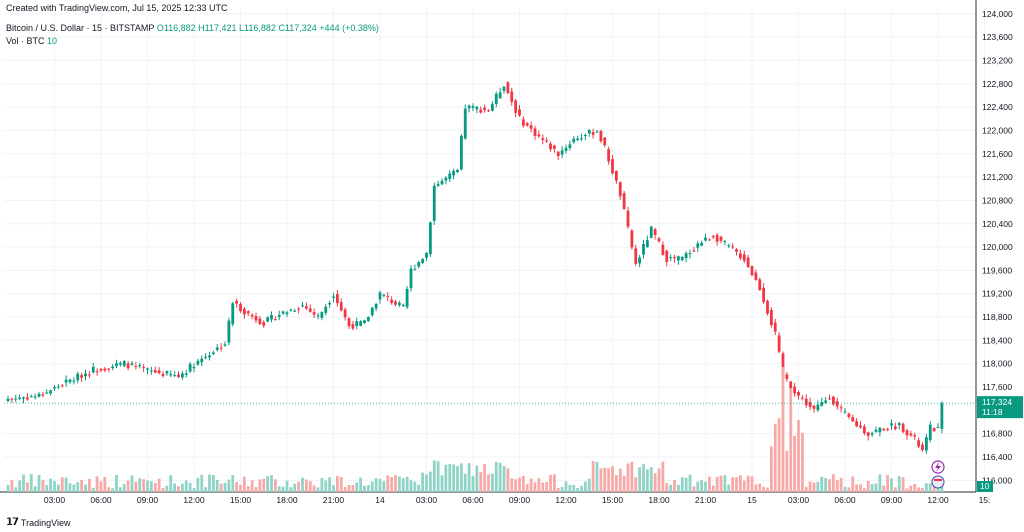 Image resolution: width=1024 pixels, height=532 pixels. Describe the element at coordinates (80, 28) in the screenshot. I see `symbol-label: Bitcoin / U.S. Dollar · 15 · BITSTAMP` at that location.